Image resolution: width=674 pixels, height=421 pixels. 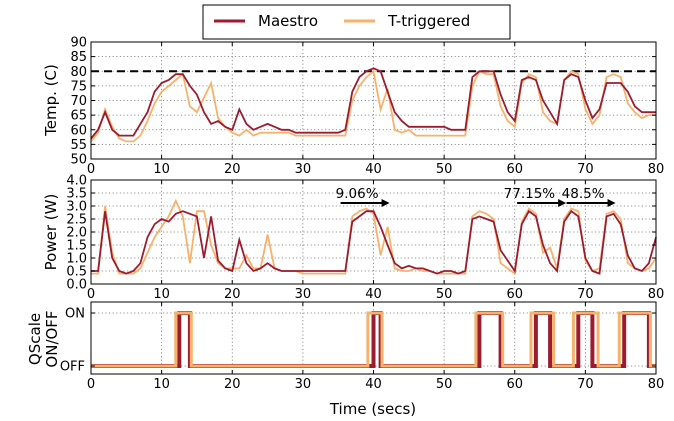 I want to click on y-tick-label: 80, so click(x=78, y=72).